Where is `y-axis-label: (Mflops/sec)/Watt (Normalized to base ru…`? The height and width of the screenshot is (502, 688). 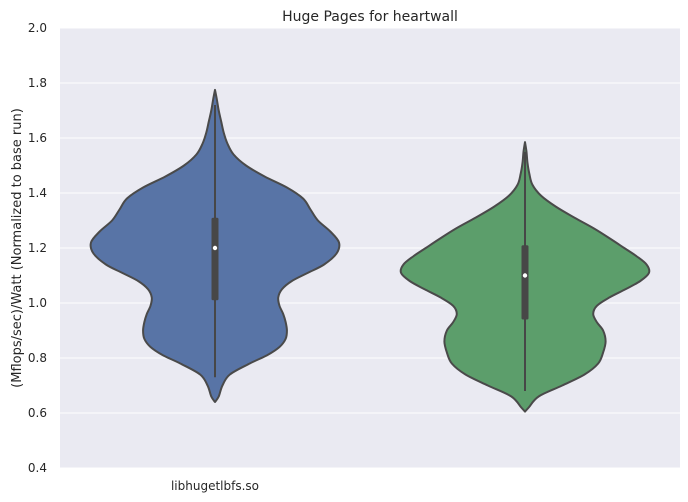
y-axis-label: (Mflops/sec)/Watt (Normalized to base ru… is located at coordinates (17, 248).